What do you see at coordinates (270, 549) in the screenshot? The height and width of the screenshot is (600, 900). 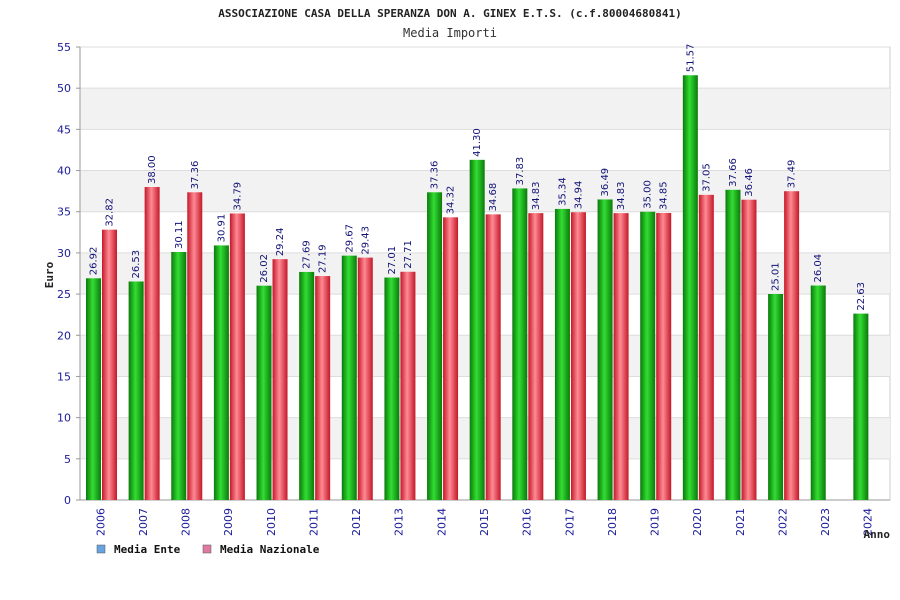 I see `legend-label-media-nazionale: Media Nazionale` at bounding box center [270, 549].